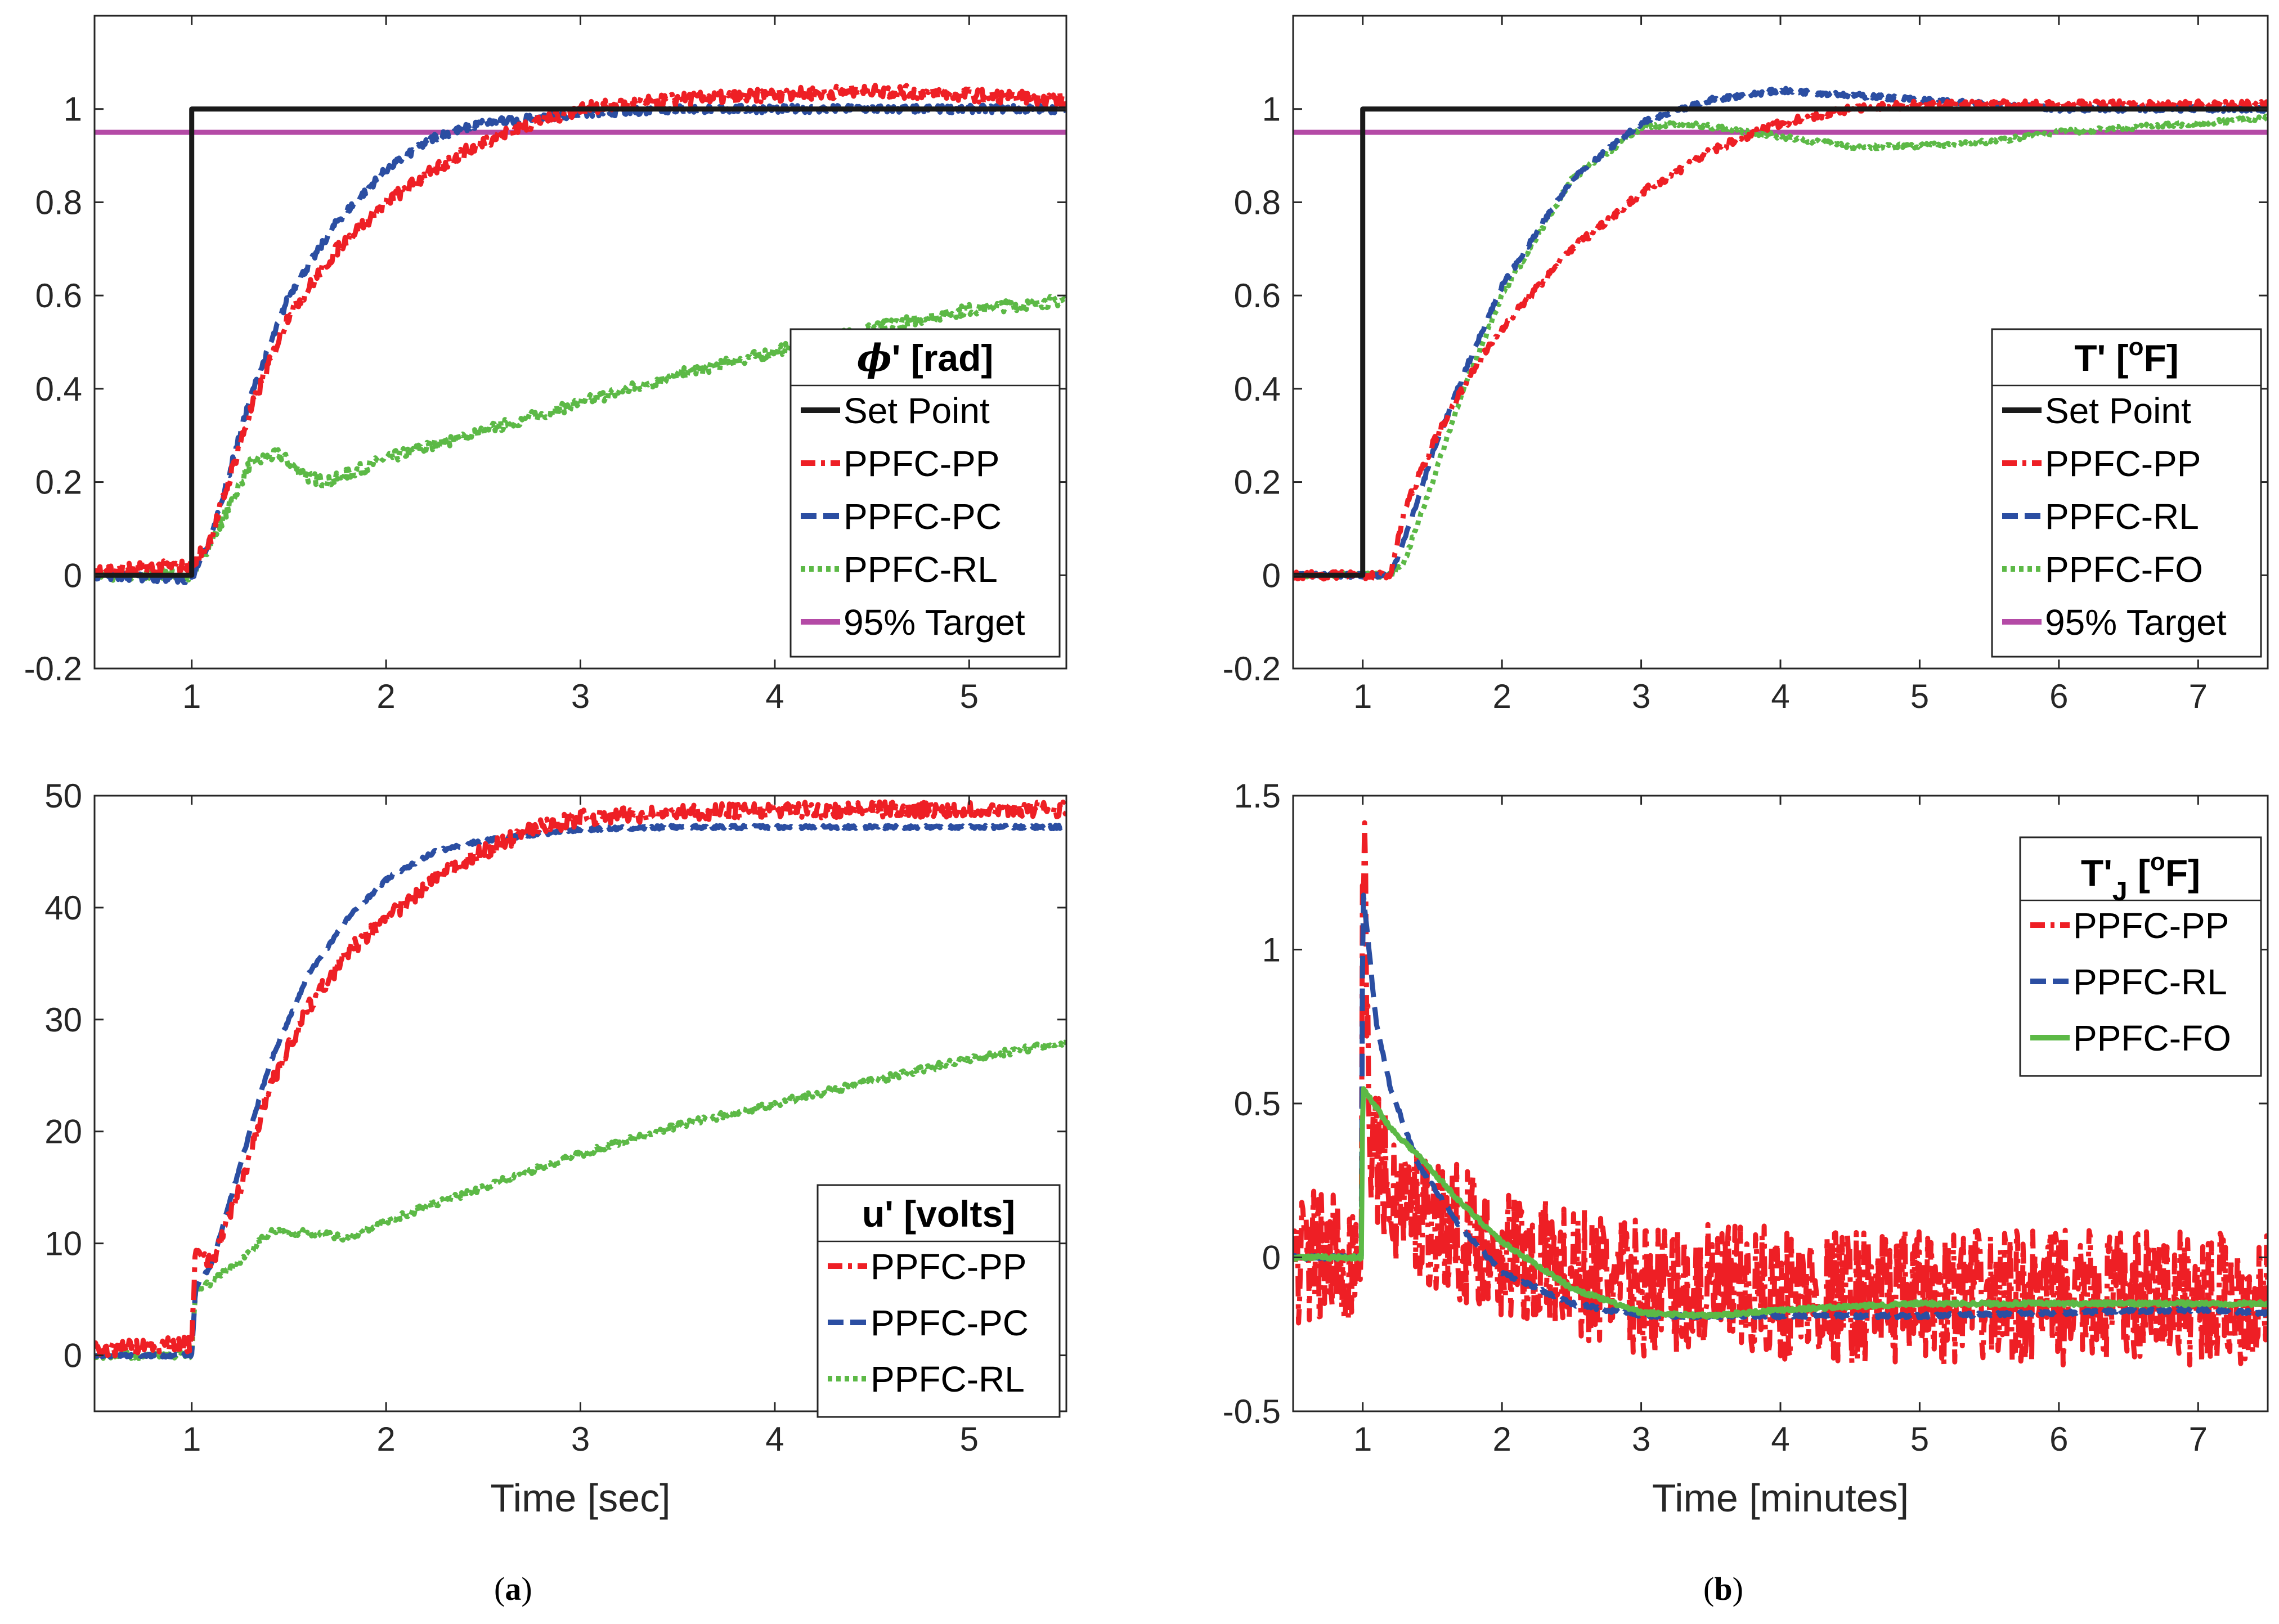  Describe the element at coordinates (938, 1214) in the screenshot. I see `legend-title: u' [volts]` at that location.